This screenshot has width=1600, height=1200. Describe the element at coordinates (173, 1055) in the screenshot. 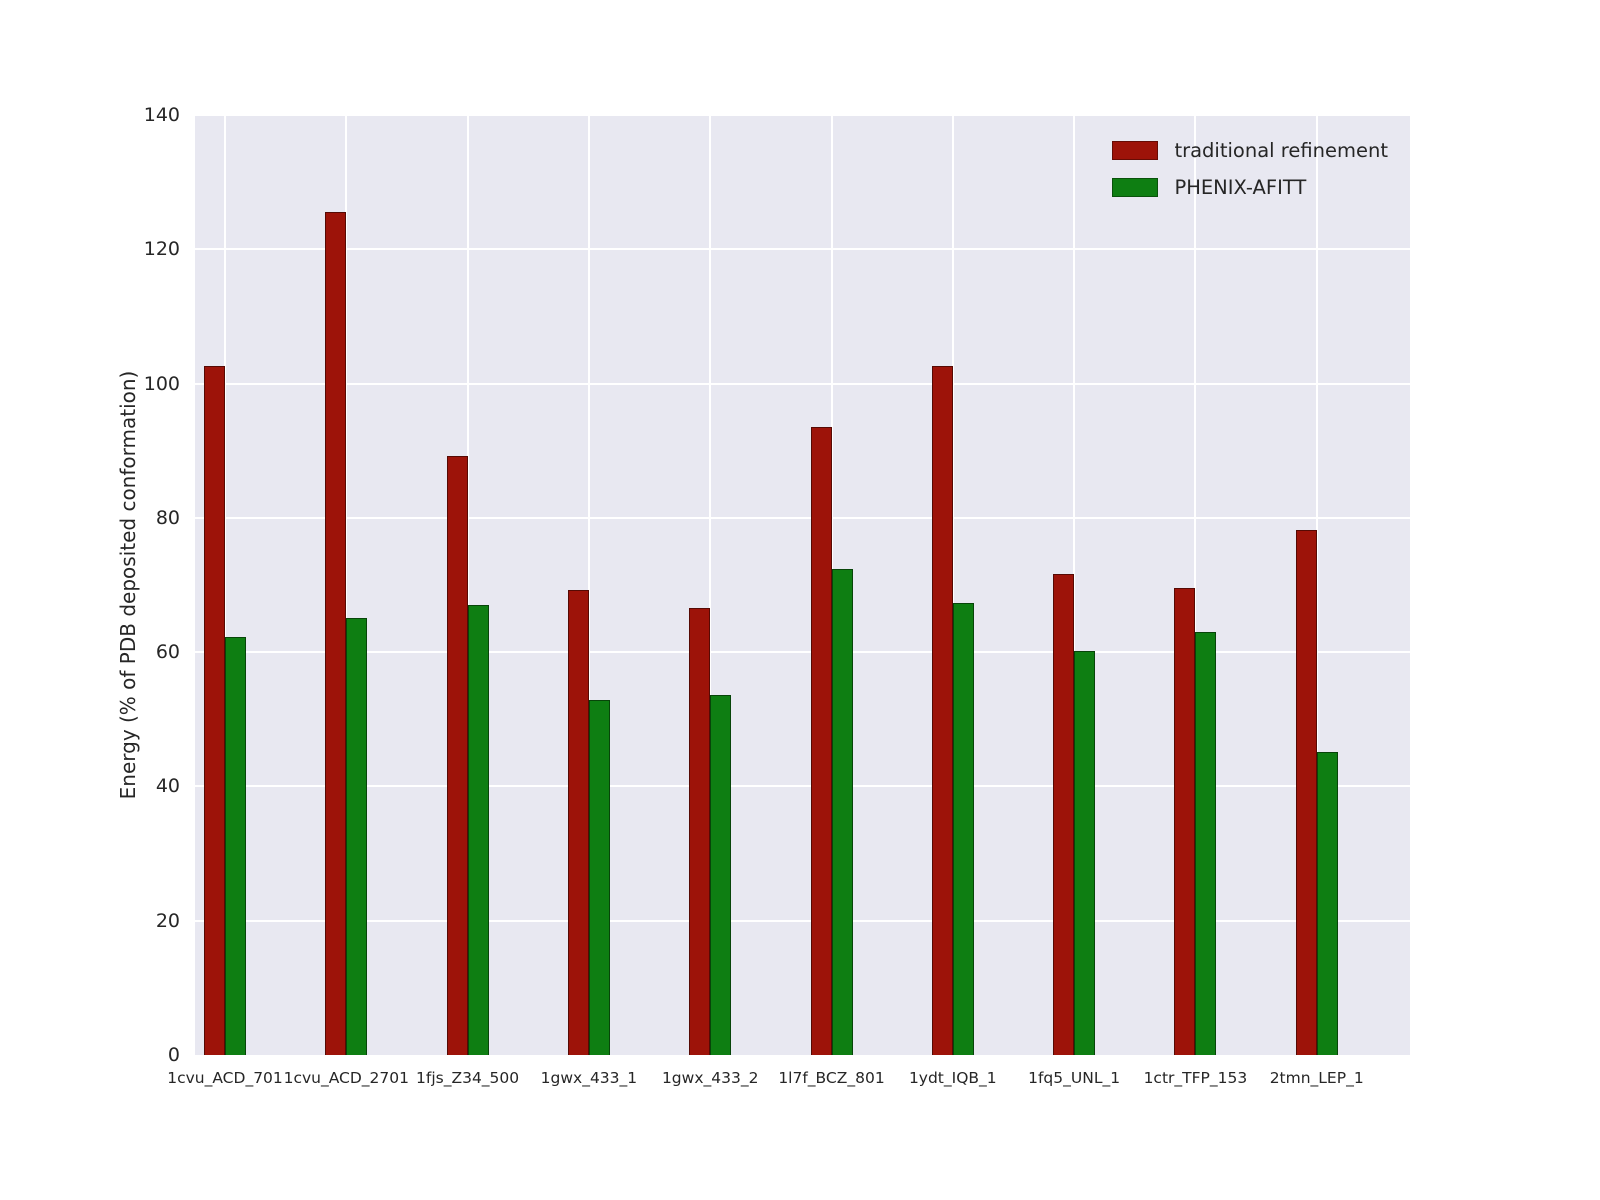

I see `y-tick-label: 0` at that location.